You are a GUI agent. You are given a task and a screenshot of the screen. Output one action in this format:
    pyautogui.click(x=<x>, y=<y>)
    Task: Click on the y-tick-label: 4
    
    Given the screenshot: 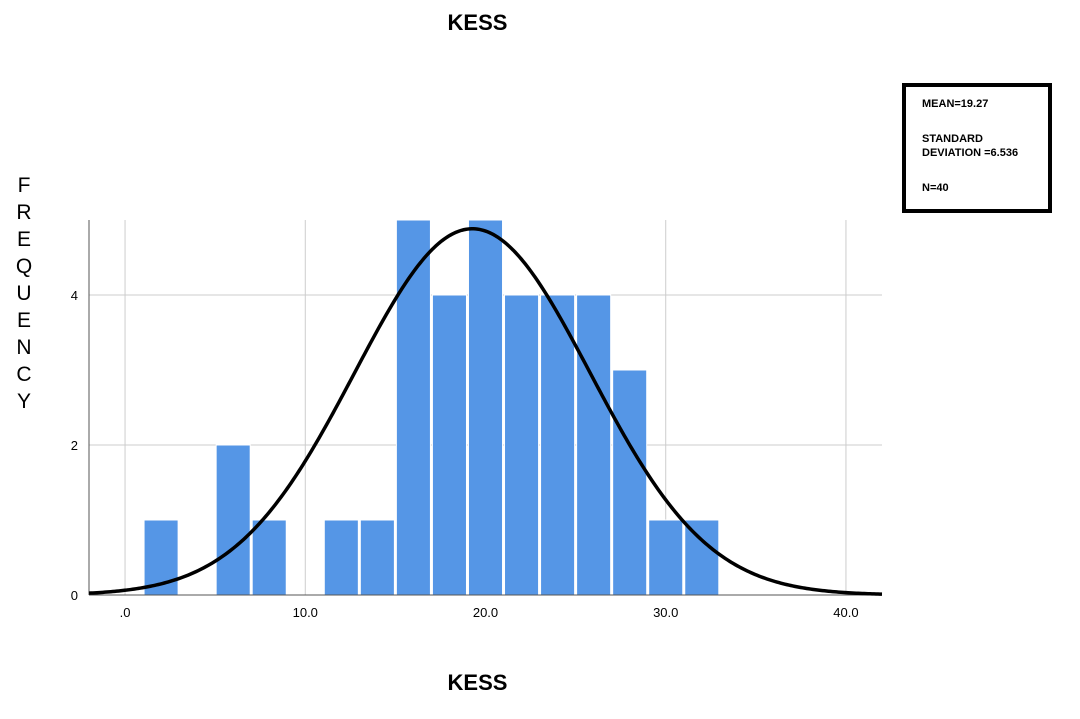 What is the action you would take?
    pyautogui.click(x=74, y=295)
    